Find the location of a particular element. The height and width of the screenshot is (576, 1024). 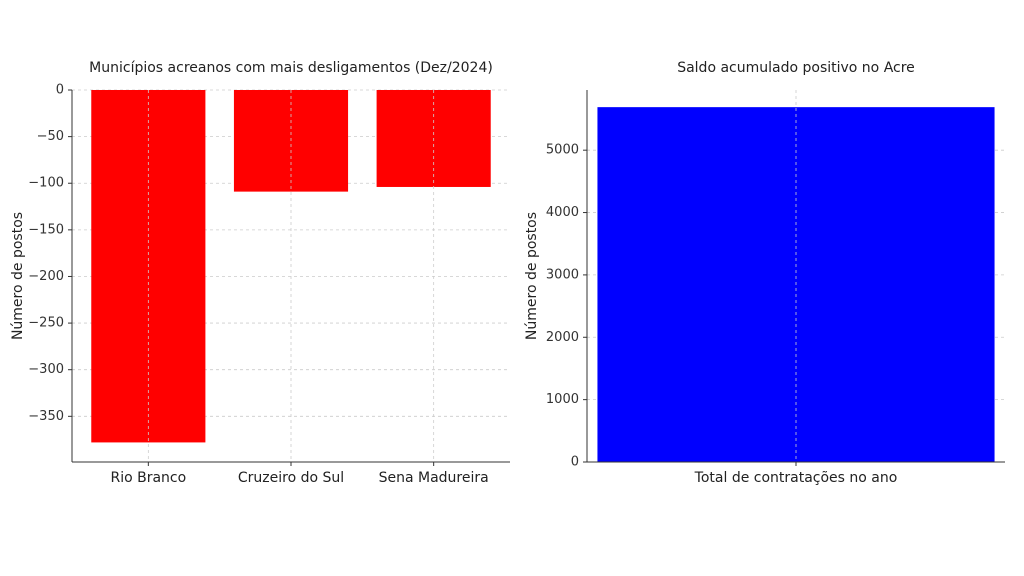

y-tick-label: −100 is located at coordinates (46, 183).